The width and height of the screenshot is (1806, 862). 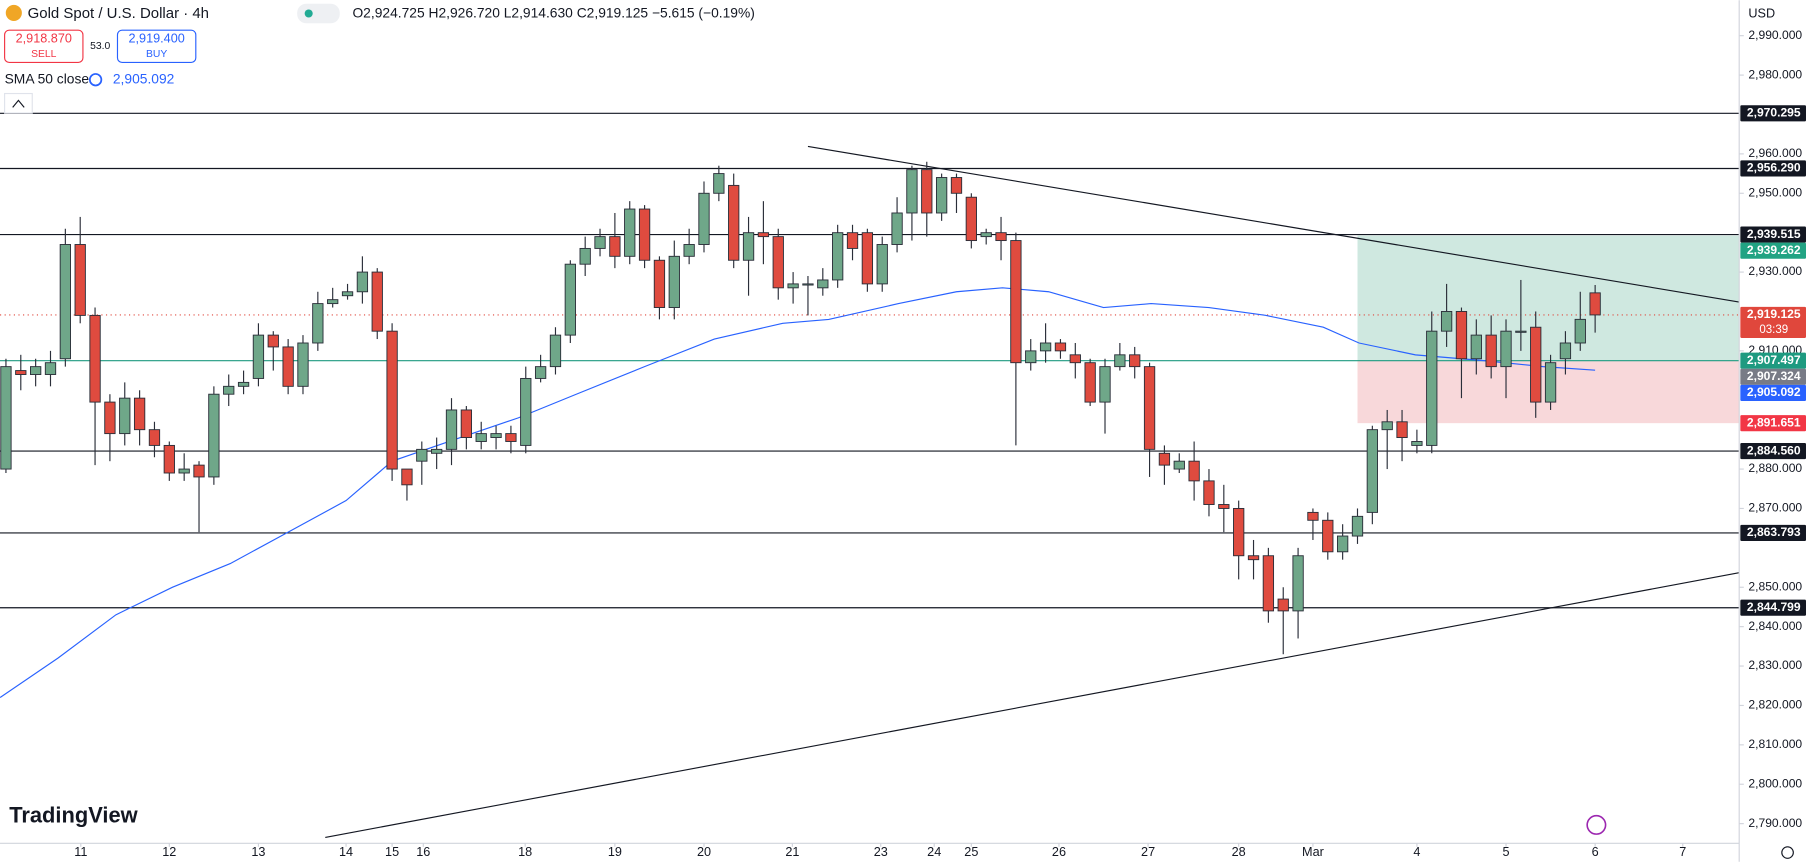 I want to click on price-label: 2,884.560, so click(x=1774, y=450).